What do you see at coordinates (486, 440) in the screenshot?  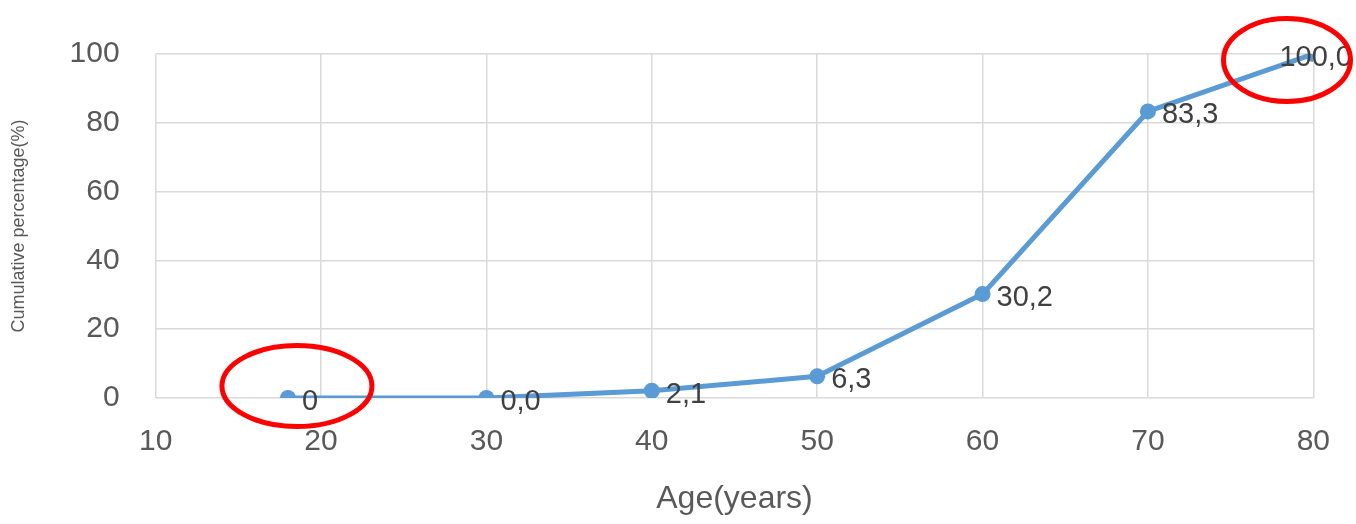 I see `x-tick-label: 30` at bounding box center [486, 440].